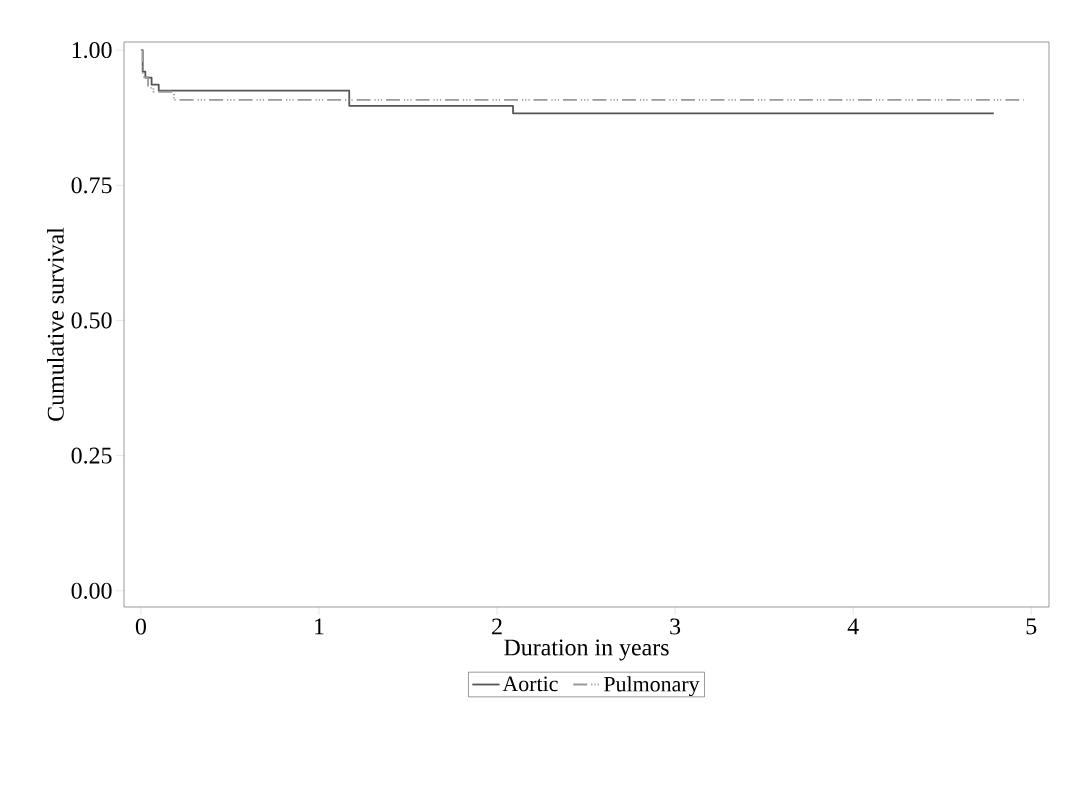  What do you see at coordinates (91, 455) in the screenshot?
I see `y-tick-label: 0.25` at bounding box center [91, 455].